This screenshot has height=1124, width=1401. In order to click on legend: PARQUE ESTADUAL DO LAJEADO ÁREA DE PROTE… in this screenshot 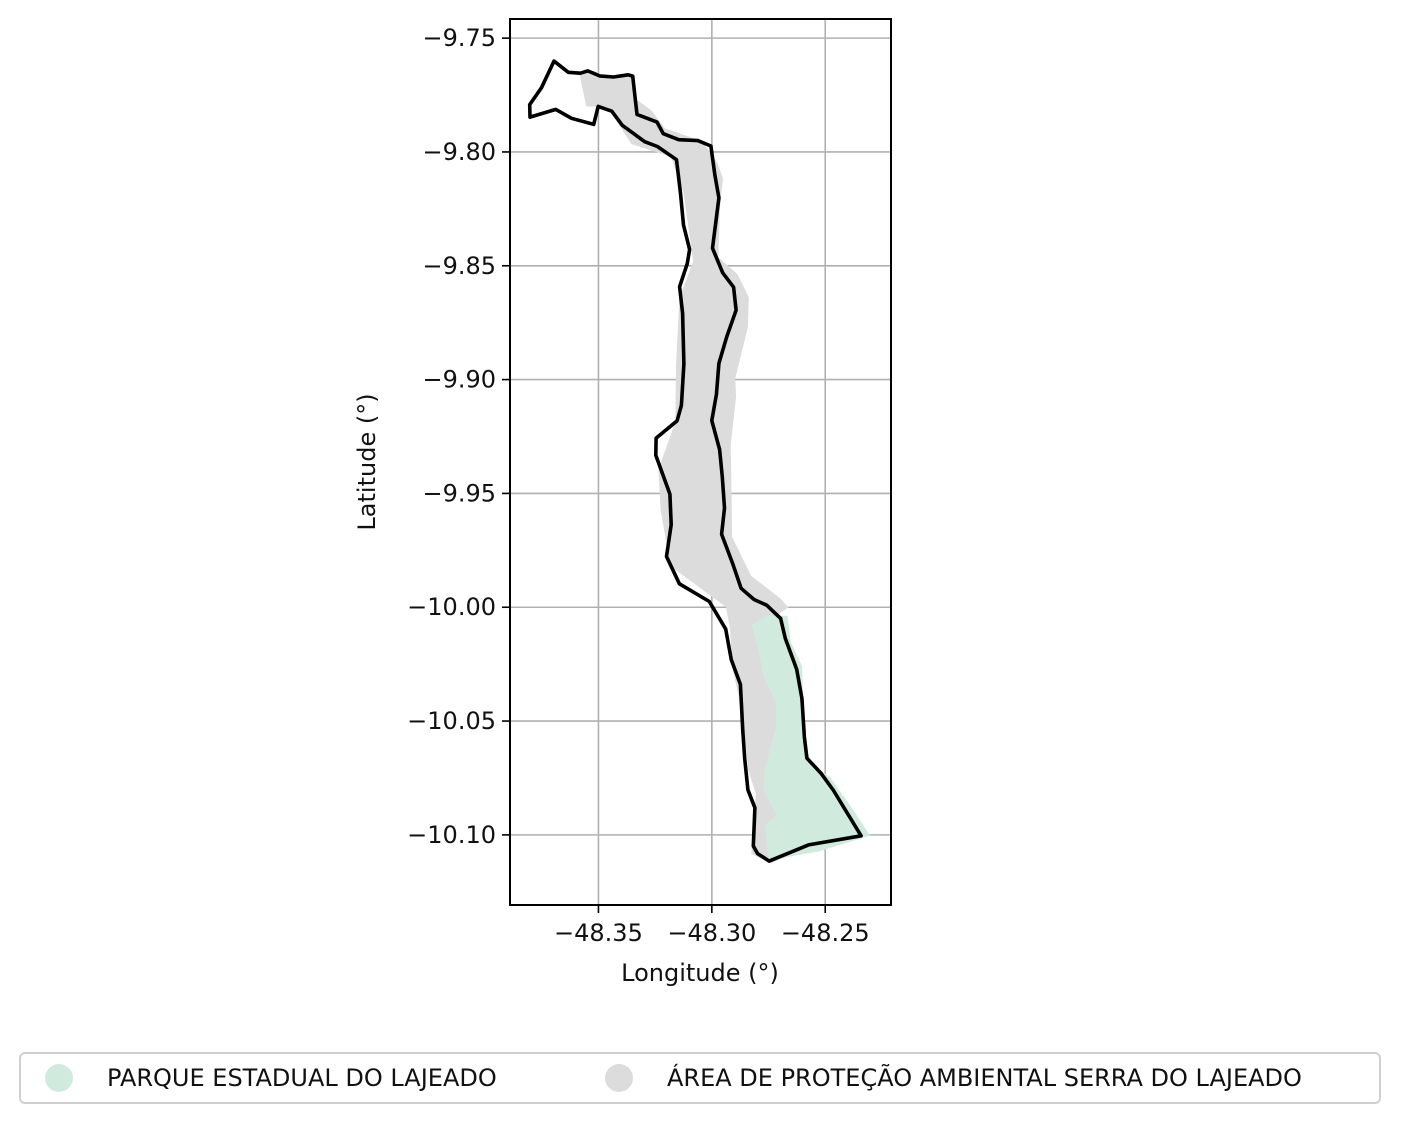, I will do `click(700, 1078)`.